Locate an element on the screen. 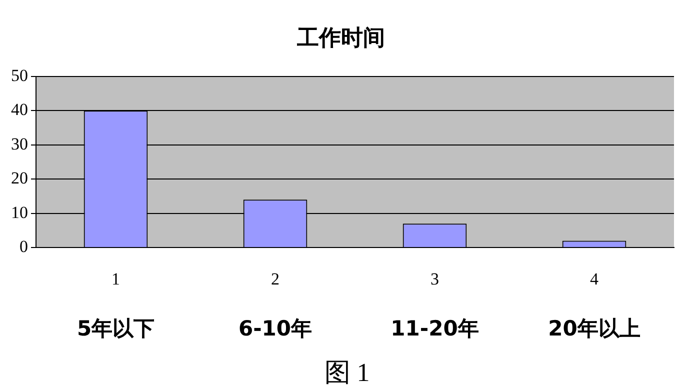 This screenshot has height=392, width=694. text: 11-20年 is located at coordinates (434, 328).